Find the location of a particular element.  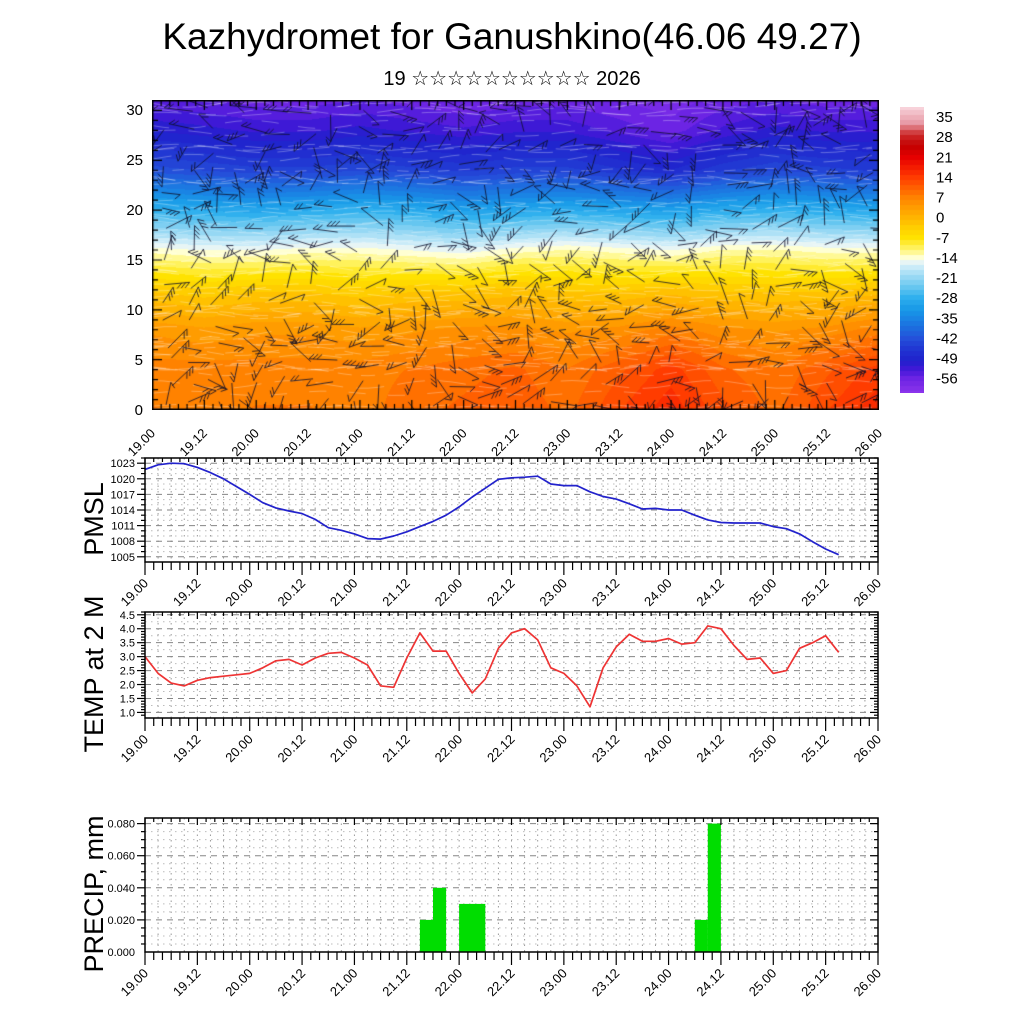

svg-text: 0.020 is located at coordinates (121, 921).